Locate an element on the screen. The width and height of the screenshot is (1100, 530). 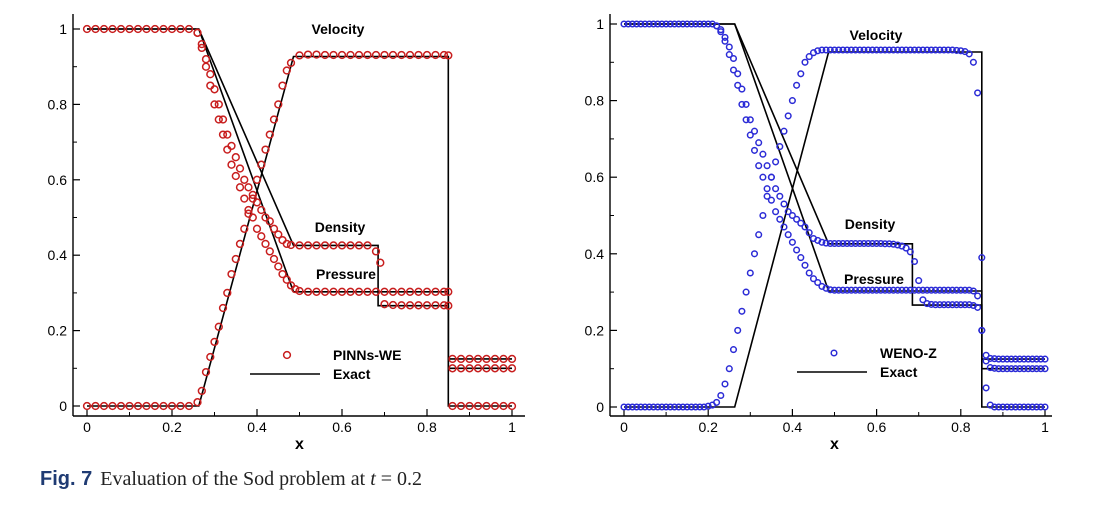
caption-variable: t is located at coordinates (373, 479).